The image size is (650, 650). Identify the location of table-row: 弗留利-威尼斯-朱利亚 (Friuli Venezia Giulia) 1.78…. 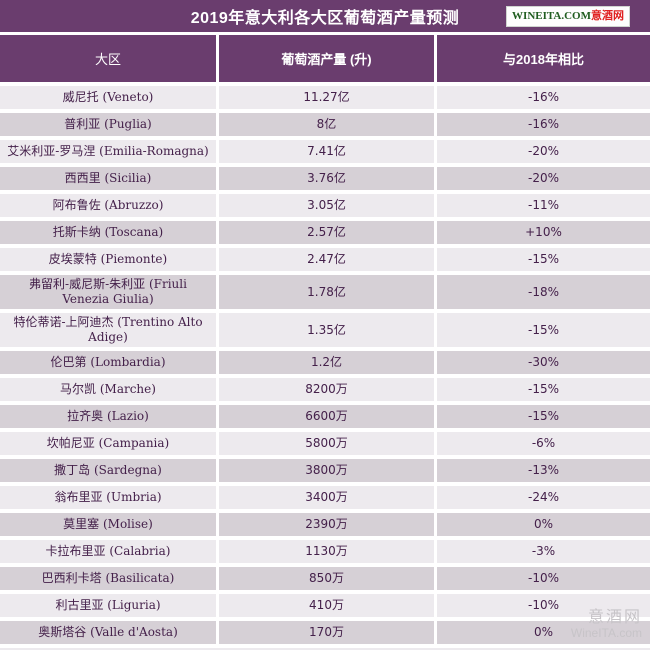
(325, 292).